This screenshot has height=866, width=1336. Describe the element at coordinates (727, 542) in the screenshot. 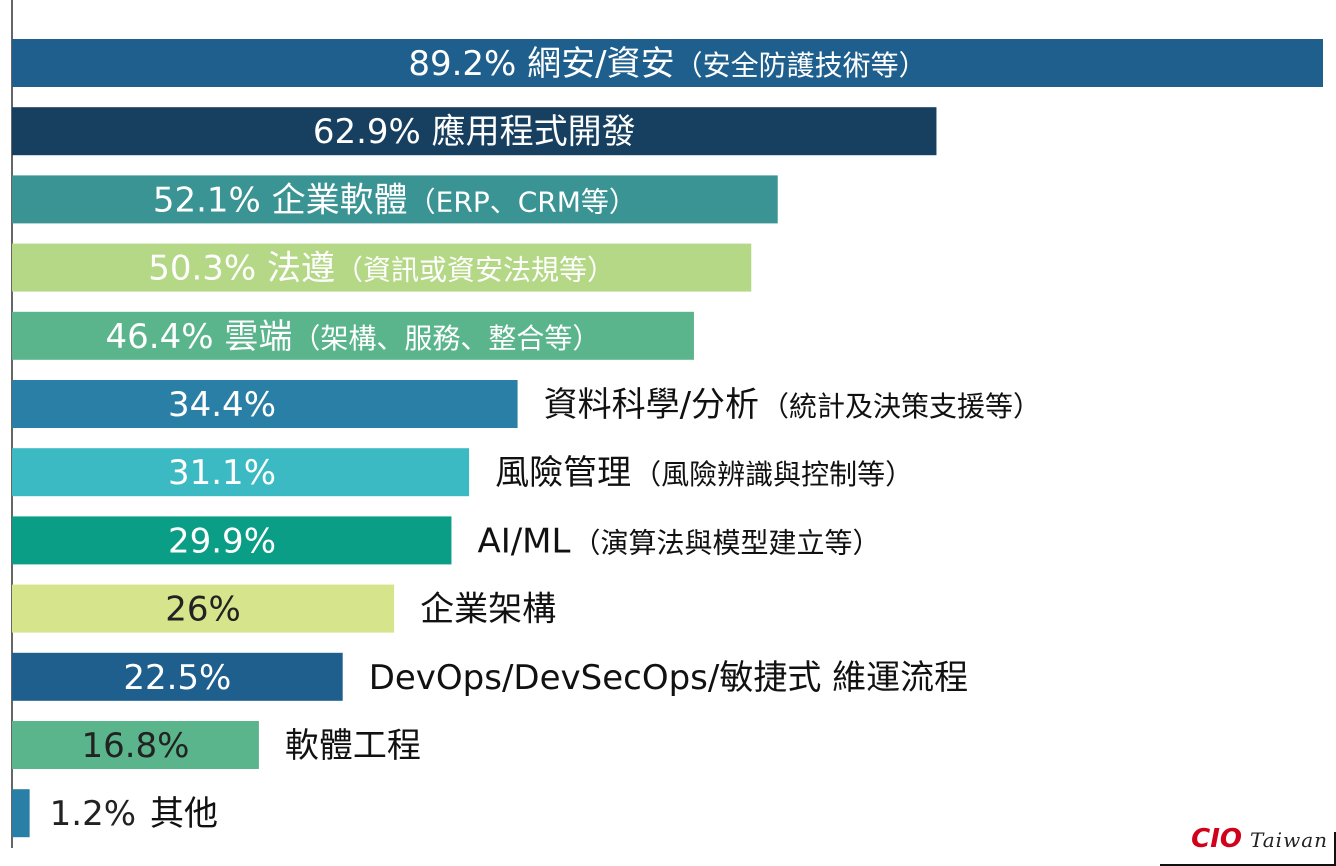

I see `category-note-7: （演算法與模型建立等）` at that location.